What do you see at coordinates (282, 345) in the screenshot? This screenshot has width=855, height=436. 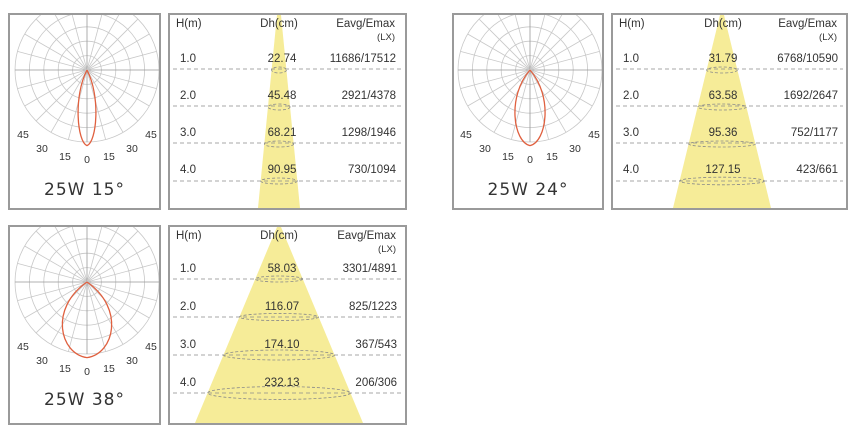 I see `row-diameter: 174.10` at bounding box center [282, 345].